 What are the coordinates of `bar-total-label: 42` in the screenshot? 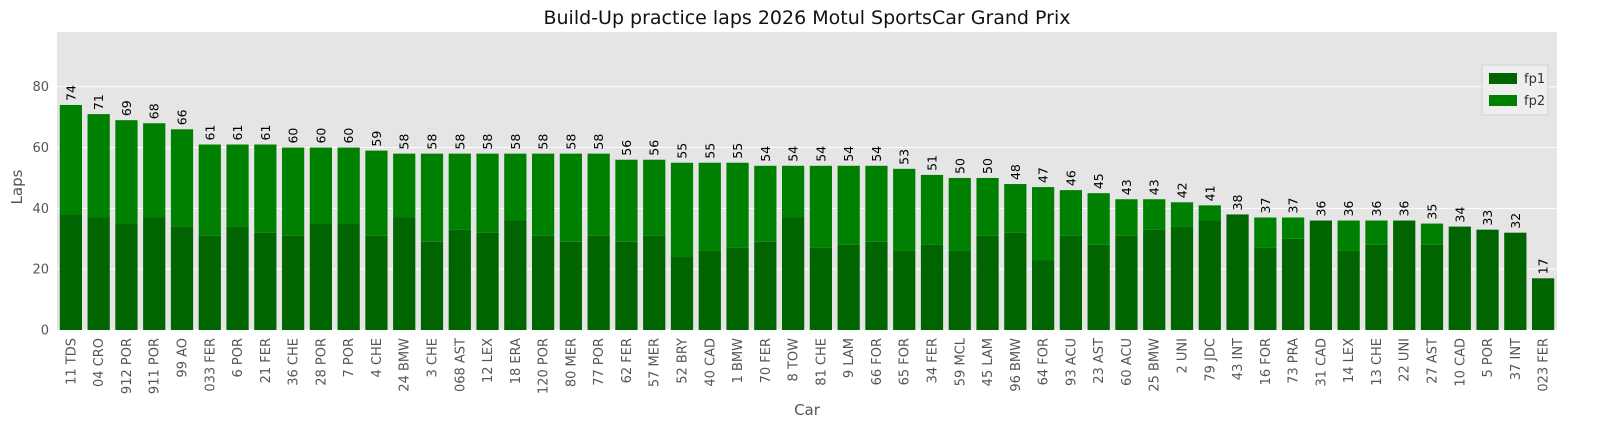 It's located at (1182, 190).